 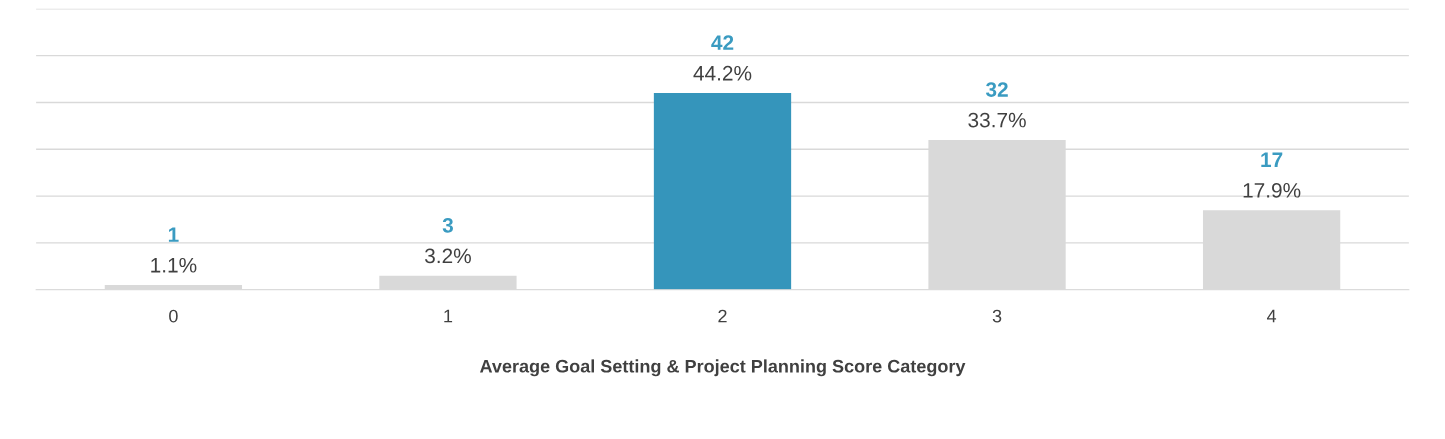 What do you see at coordinates (997, 120) in the screenshot?
I see `annotation: 33.7%` at bounding box center [997, 120].